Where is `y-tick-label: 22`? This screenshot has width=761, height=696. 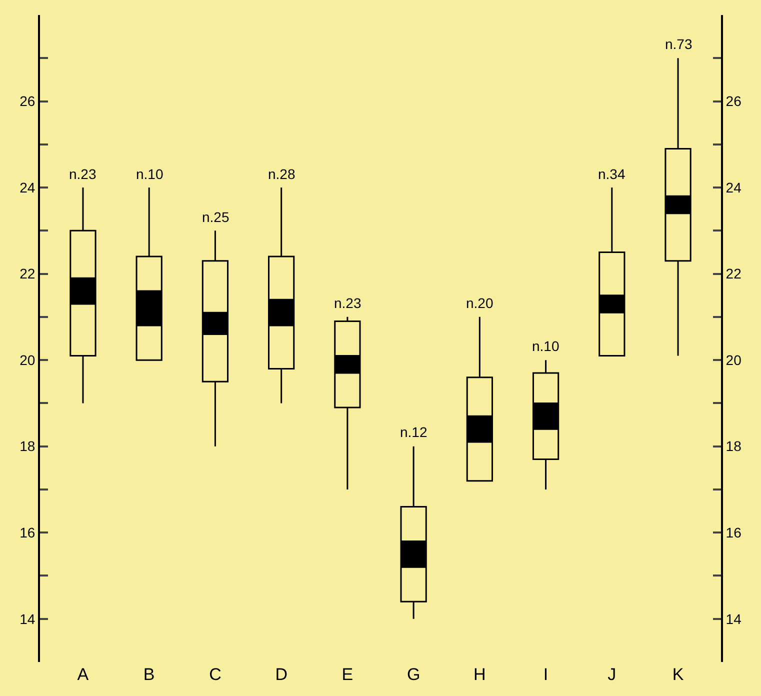 y-tick-label: 22 is located at coordinates (28, 274).